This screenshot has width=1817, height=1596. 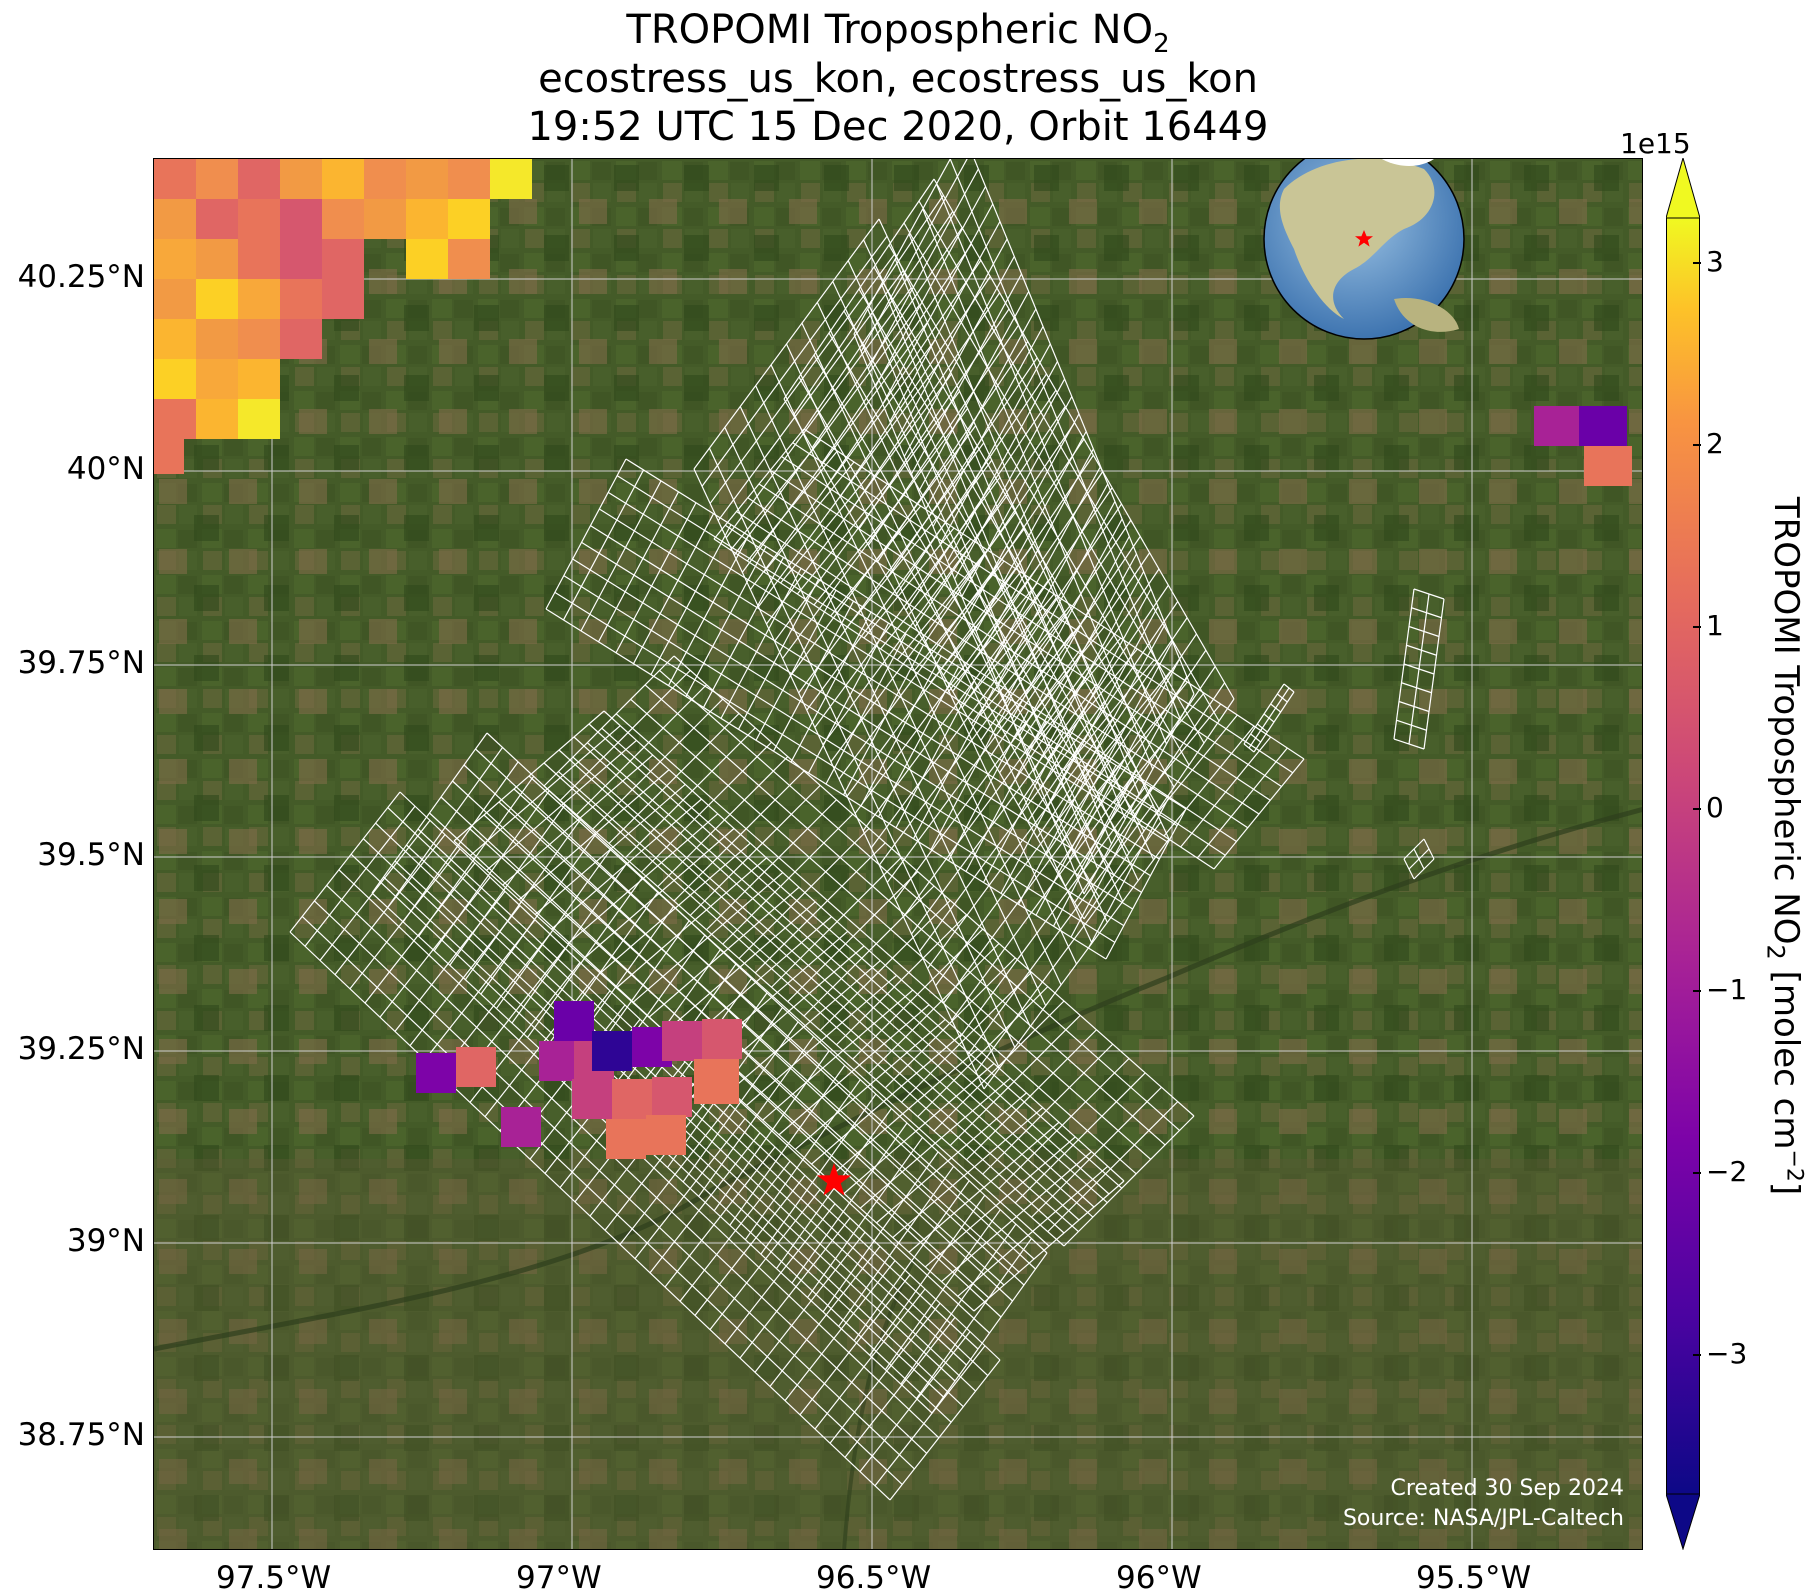 I want to click on lat-tick-label: 39.25°N, so click(x=81, y=1049).